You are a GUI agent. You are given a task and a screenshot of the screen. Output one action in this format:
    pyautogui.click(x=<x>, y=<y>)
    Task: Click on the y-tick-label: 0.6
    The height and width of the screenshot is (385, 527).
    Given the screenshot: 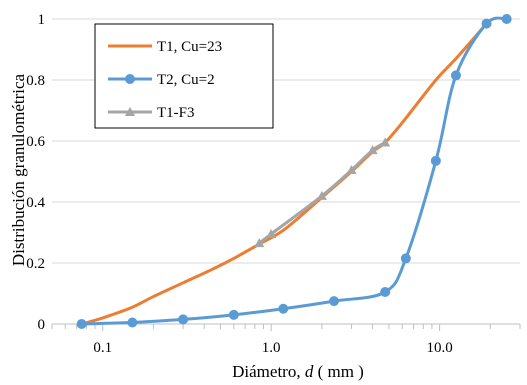 What is the action you would take?
    pyautogui.click(x=35, y=142)
    